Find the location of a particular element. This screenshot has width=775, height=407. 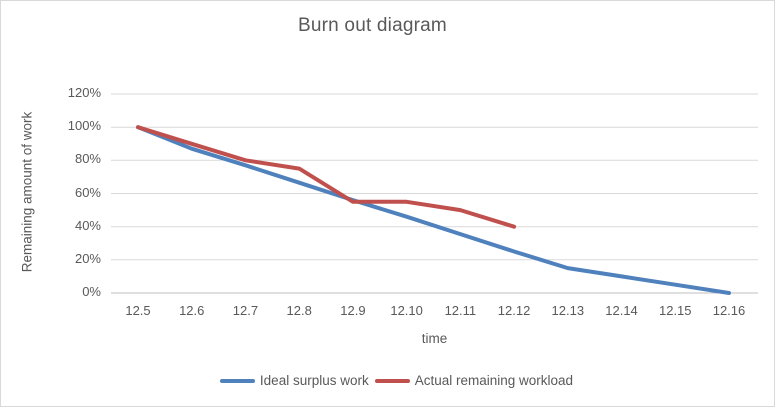

x-tick-label: 12.8 is located at coordinates (299, 310).